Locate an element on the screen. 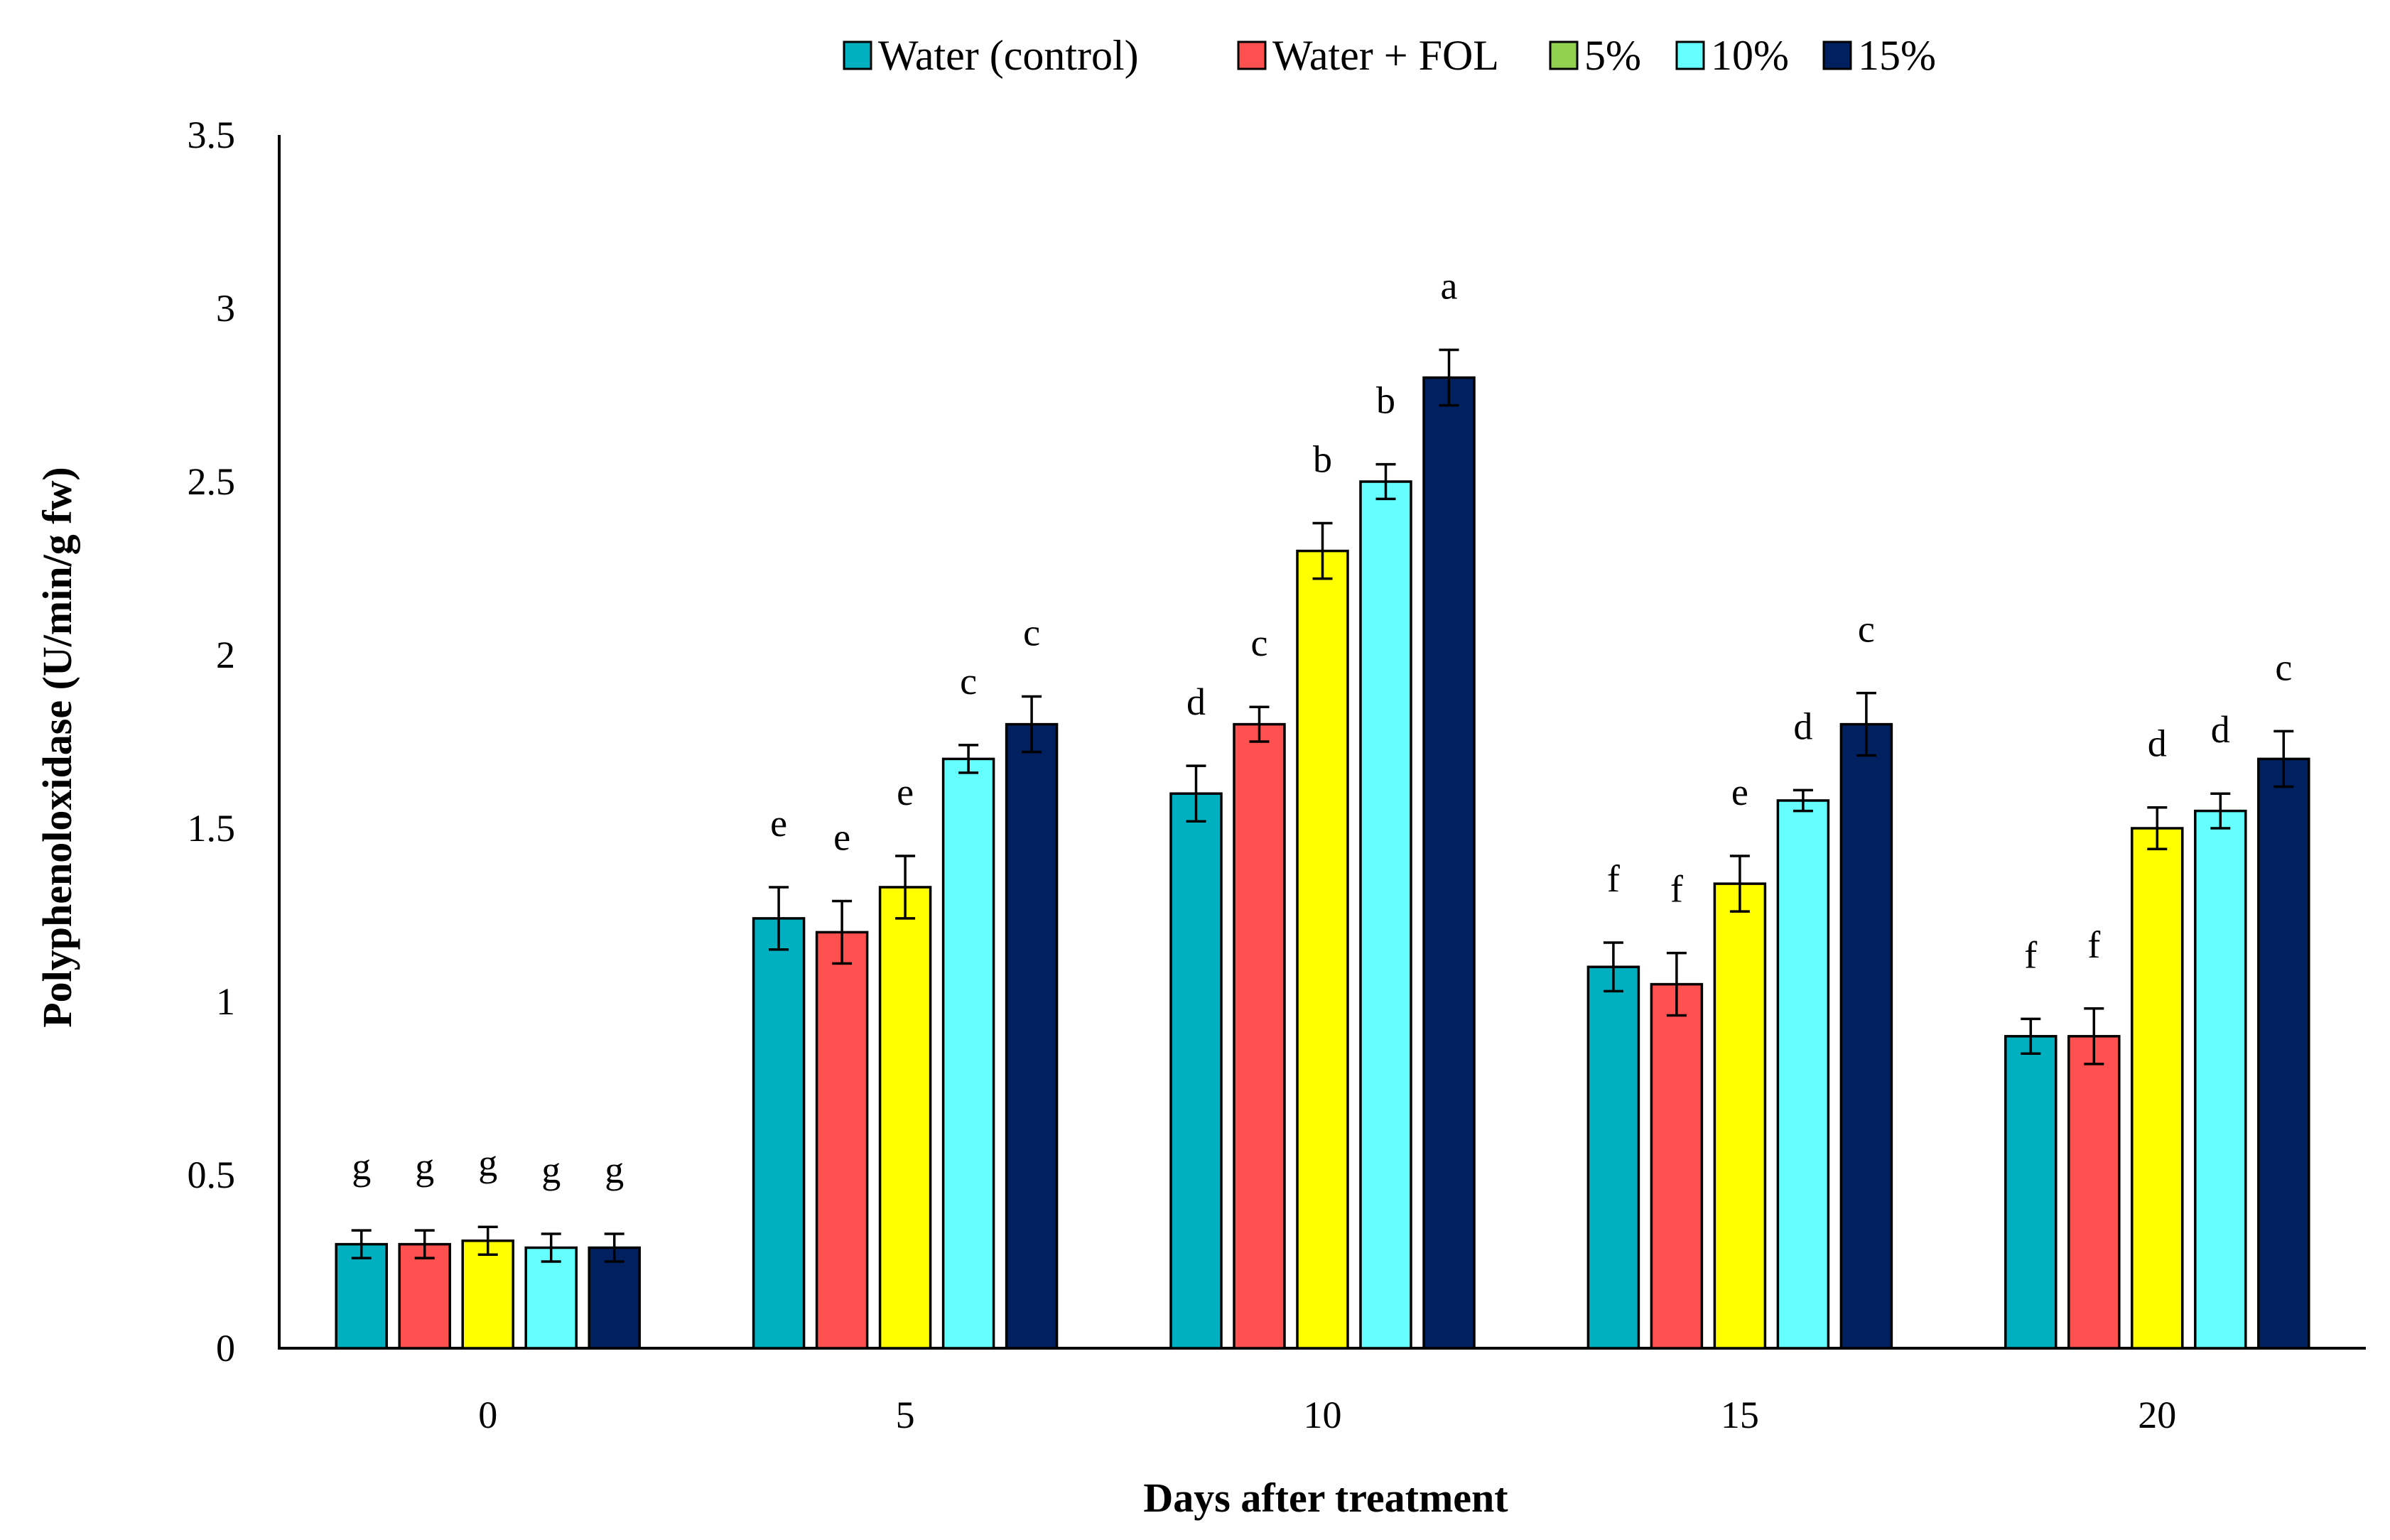 The width and height of the screenshot is (2390, 1540). x-tick-label: 5 is located at coordinates (905, 1415).